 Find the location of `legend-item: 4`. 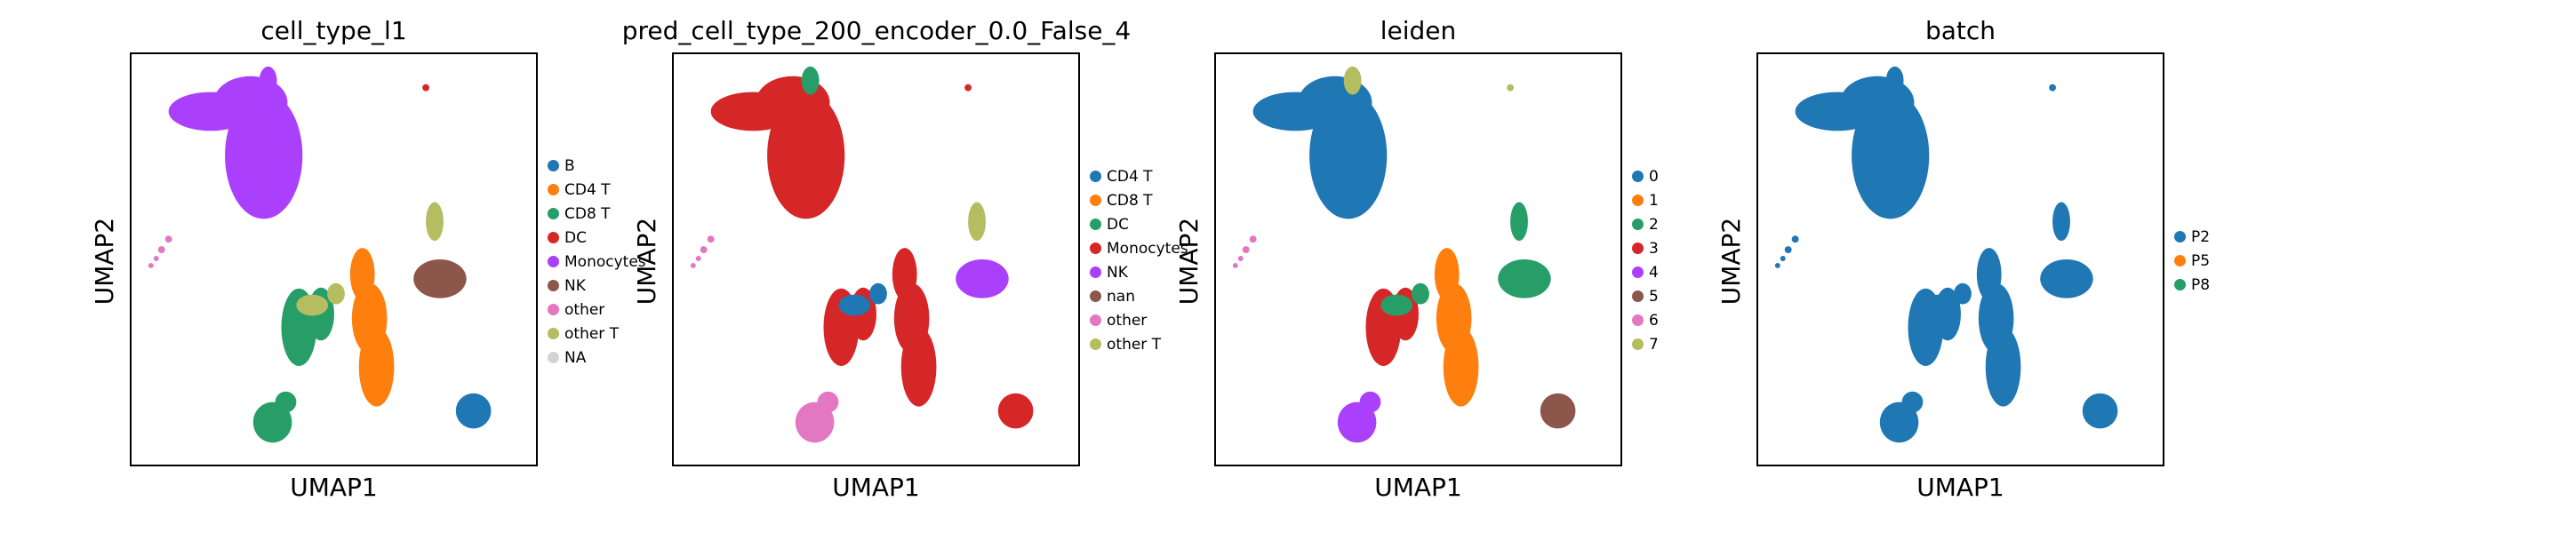

legend-item: 4 is located at coordinates (1645, 272).